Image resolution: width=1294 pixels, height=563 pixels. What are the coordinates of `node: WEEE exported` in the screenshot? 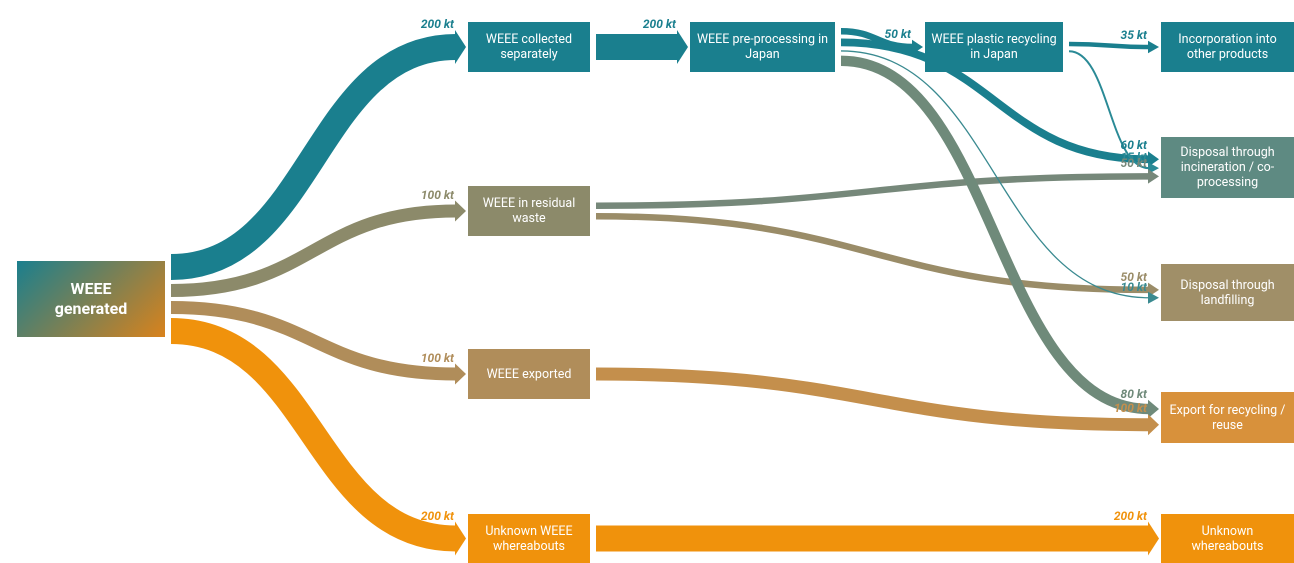 It's located at (529, 374).